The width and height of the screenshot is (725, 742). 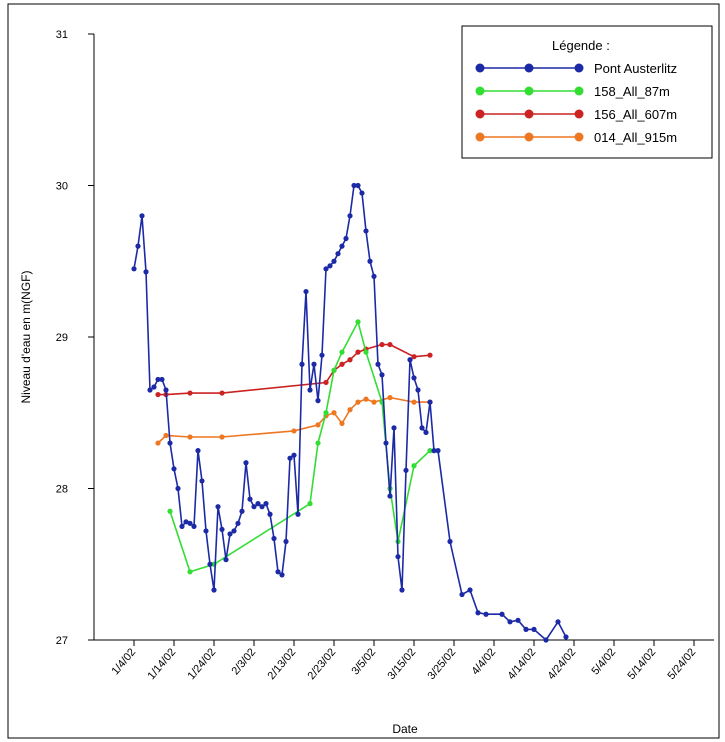 What do you see at coordinates (62, 338) in the screenshot?
I see `y-tick-label: 29` at bounding box center [62, 338].